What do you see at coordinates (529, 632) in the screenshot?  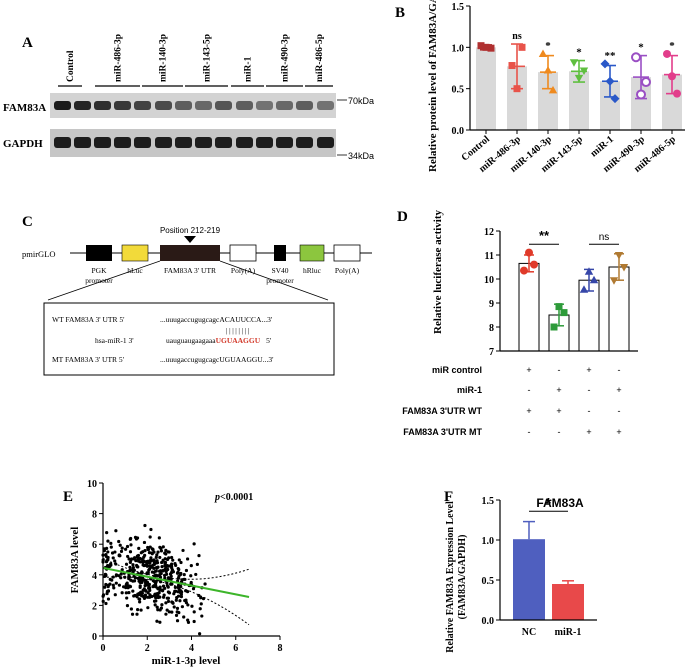 I see `x-tick-label: NC` at bounding box center [529, 632].